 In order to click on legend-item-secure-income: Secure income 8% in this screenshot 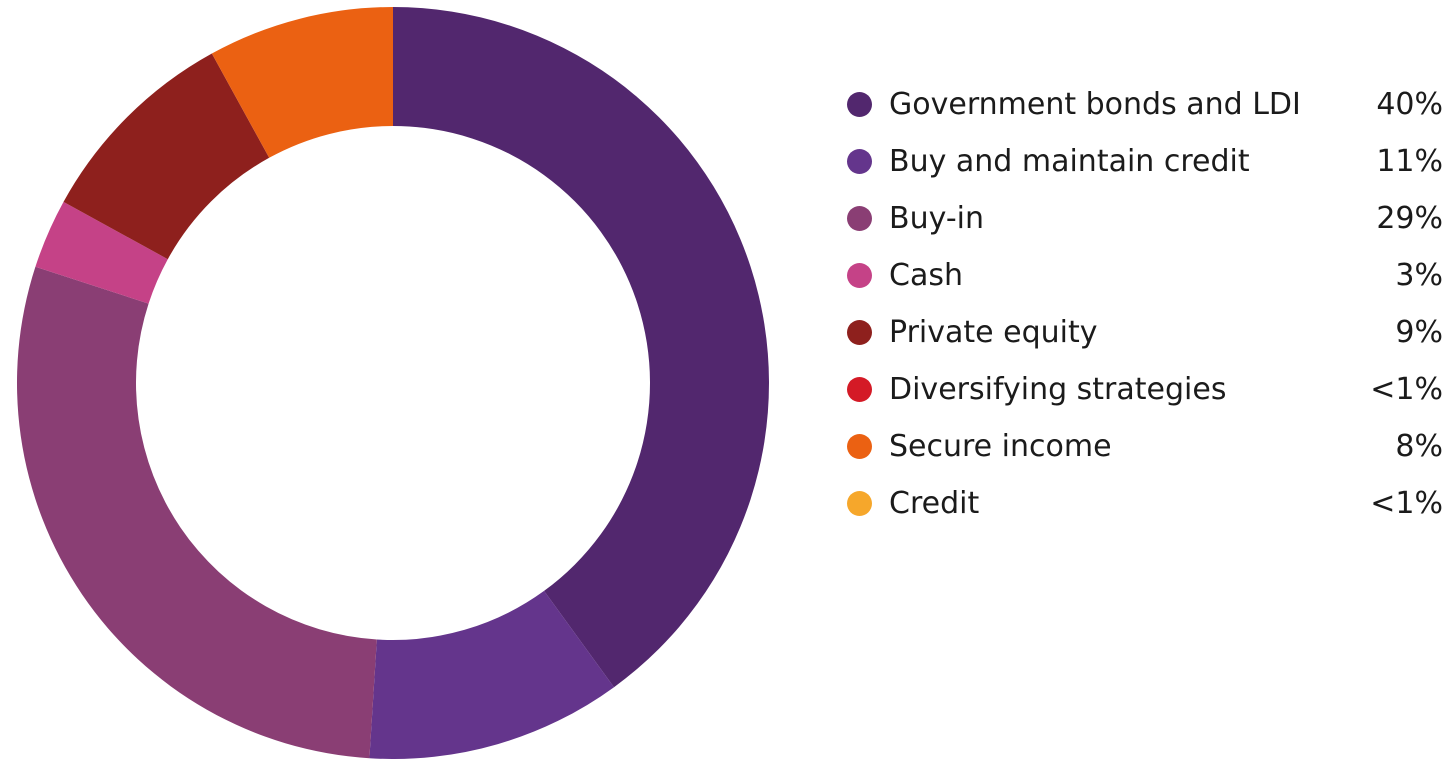, I will do `click(1146, 446)`.